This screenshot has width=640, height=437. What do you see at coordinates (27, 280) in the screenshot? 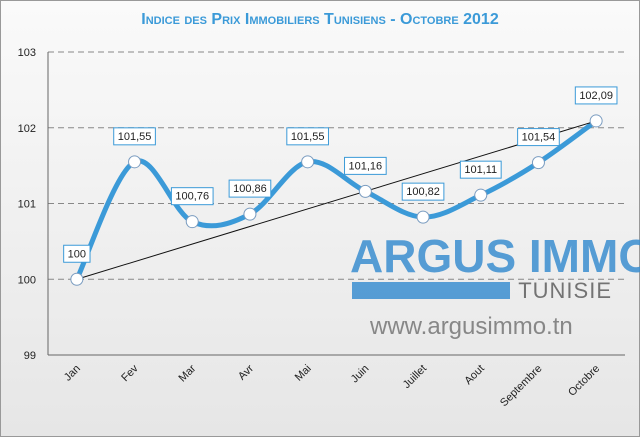
I see `y-tick-label: 100` at bounding box center [27, 280].